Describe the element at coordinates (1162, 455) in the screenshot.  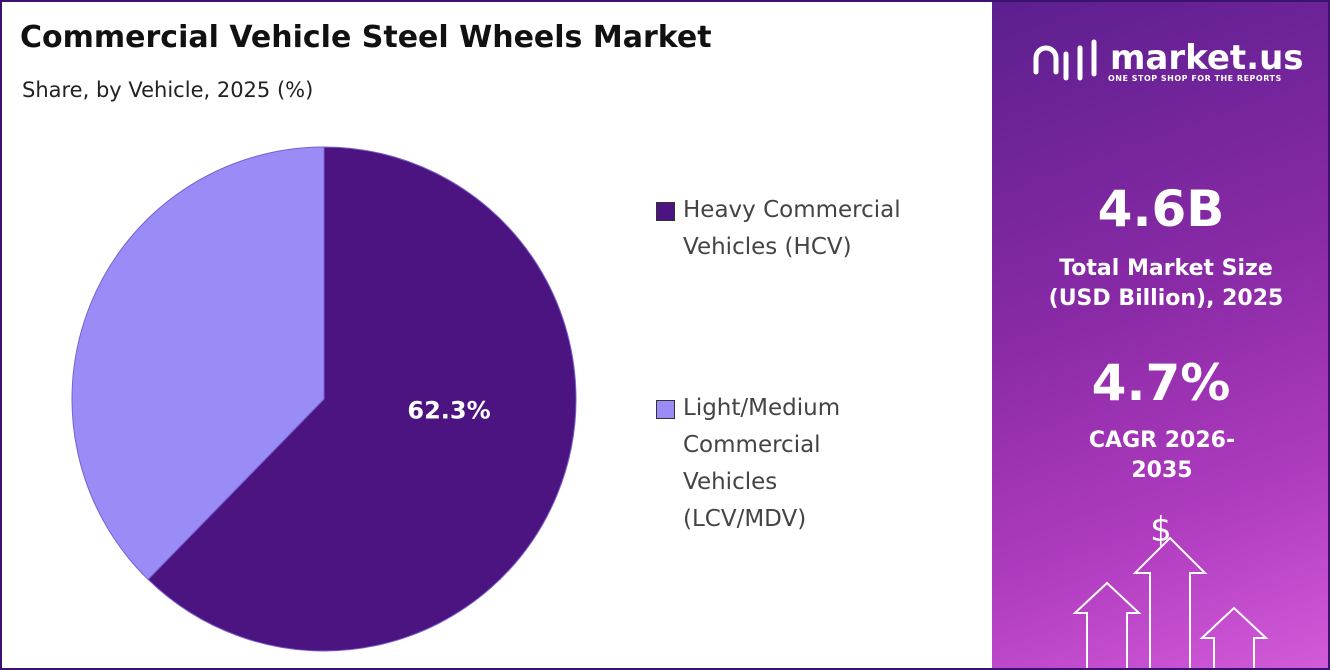
I see `cagr-label: CAGR 2026-2035` at that location.